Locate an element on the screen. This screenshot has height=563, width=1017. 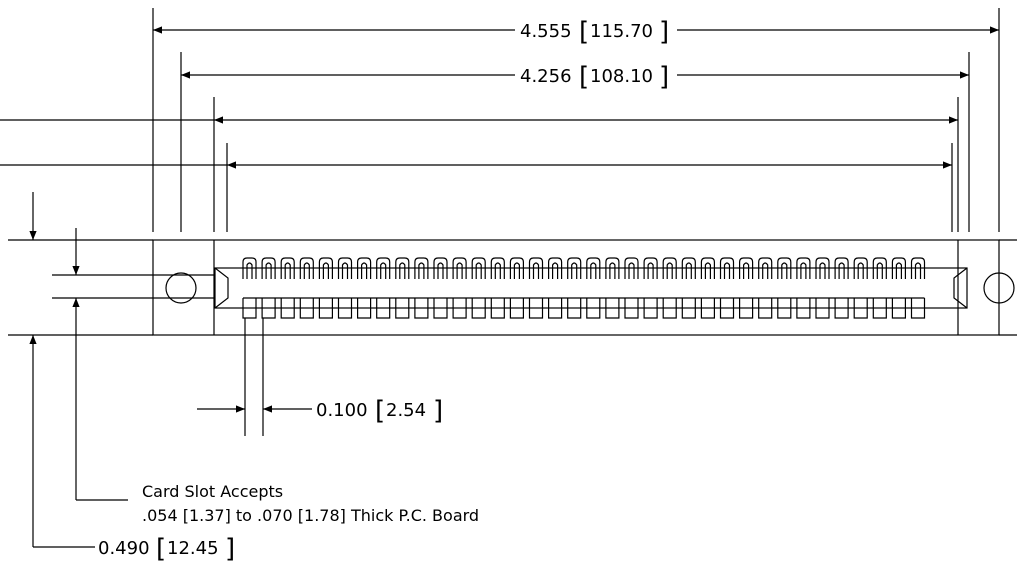
note-line-1: Card Slot Accepts is located at coordinates (212, 491).